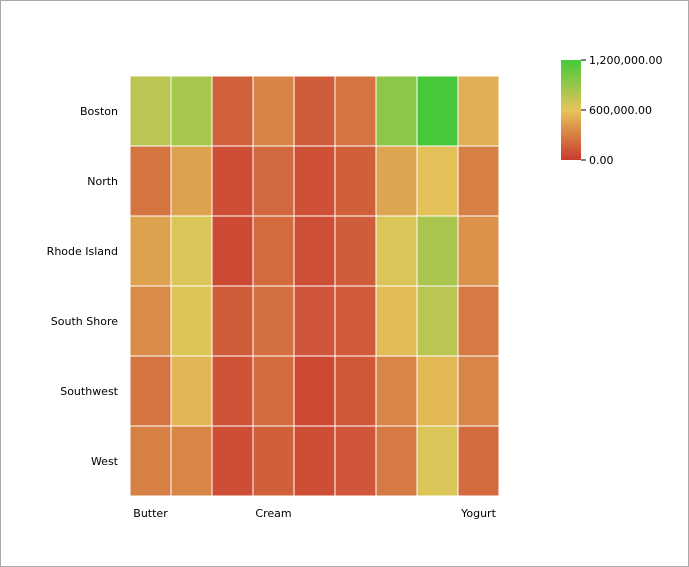  What do you see at coordinates (150, 513) in the screenshot?
I see `column-label: Butter` at bounding box center [150, 513].